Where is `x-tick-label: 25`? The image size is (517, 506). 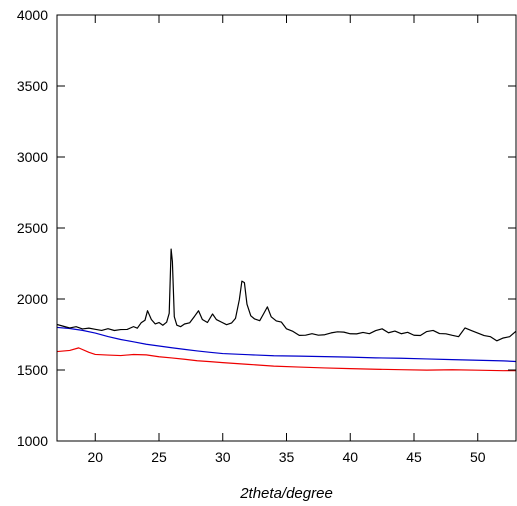 x-tick-label: 25 is located at coordinates (159, 457).